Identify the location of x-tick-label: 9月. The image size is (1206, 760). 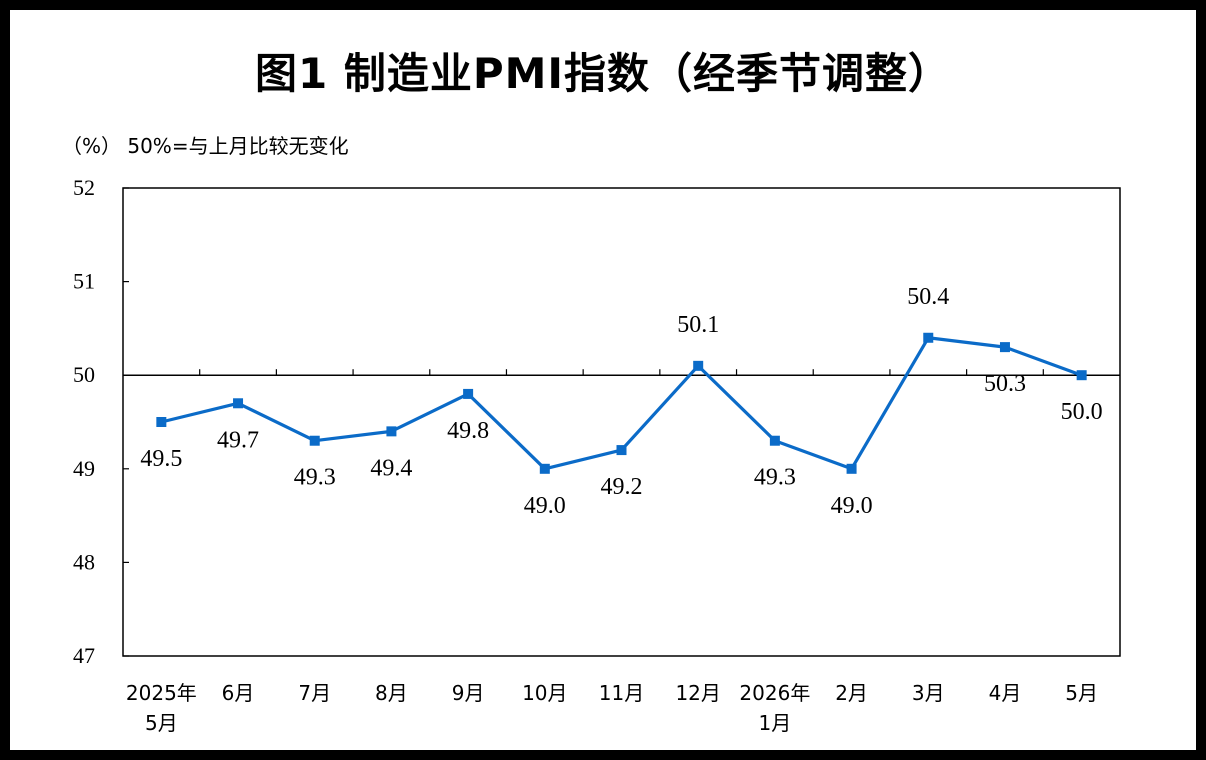
(468, 693).